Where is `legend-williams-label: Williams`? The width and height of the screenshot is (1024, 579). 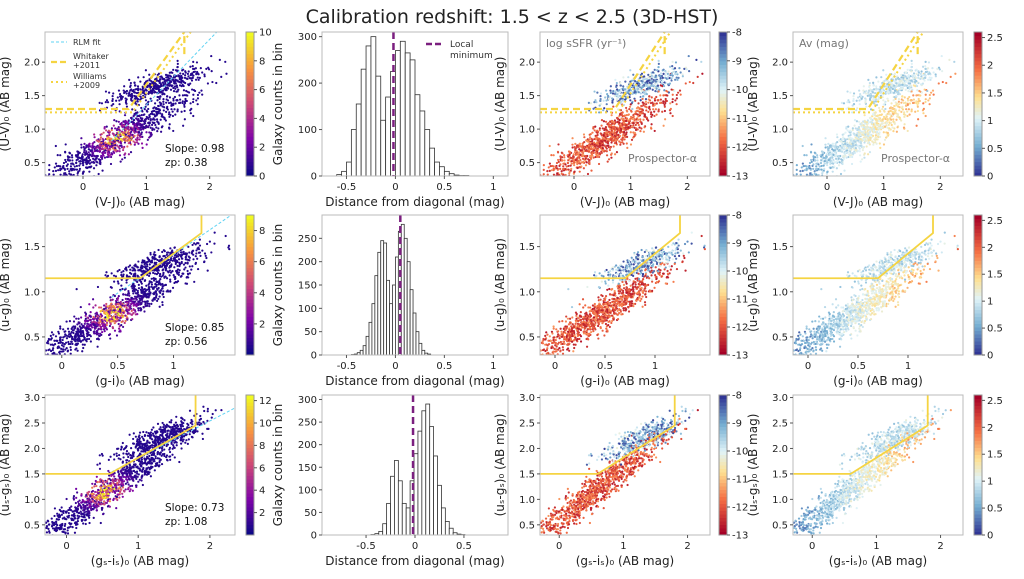
legend-williams-label: Williams is located at coordinates (90, 76).